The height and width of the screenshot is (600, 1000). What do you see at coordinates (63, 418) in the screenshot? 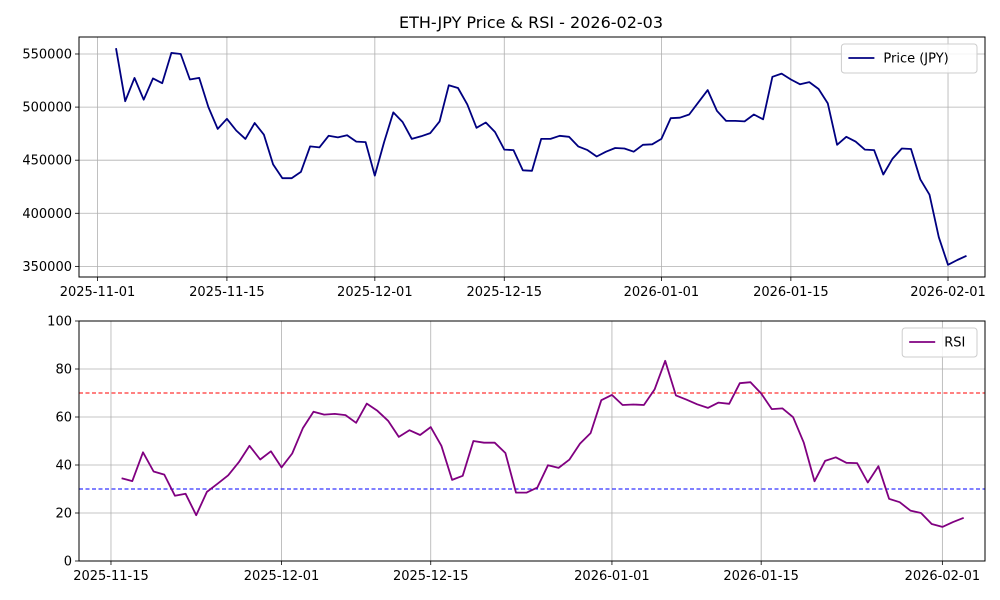
I see `y-tick-label: 60` at bounding box center [63, 418].